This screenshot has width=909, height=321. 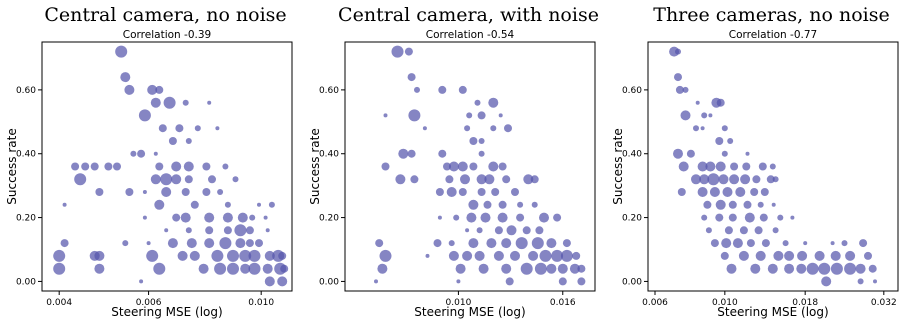 What do you see at coordinates (261, 303) in the screenshot?
I see `x-tick-label: 0.010` at bounding box center [261, 303].